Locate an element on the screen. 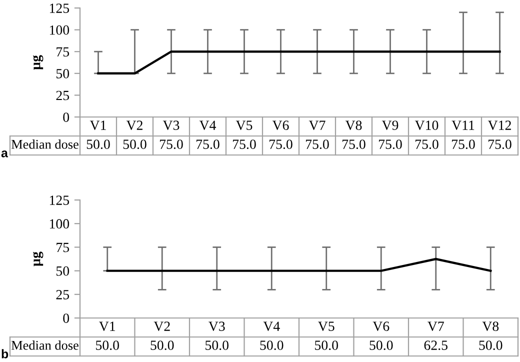  x-tick-label: V9 is located at coordinates (390, 125).